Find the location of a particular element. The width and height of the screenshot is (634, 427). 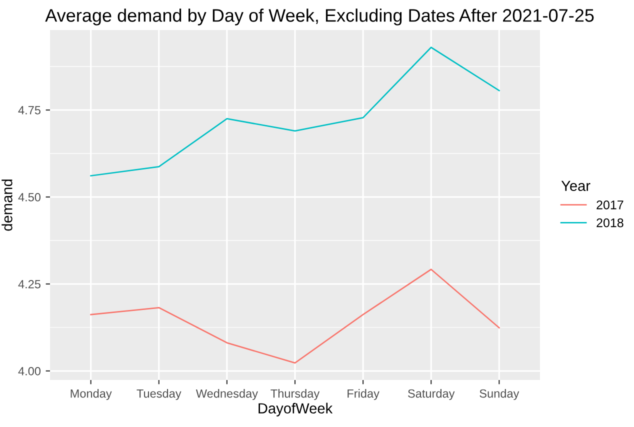

legend-title: Year is located at coordinates (575, 186).